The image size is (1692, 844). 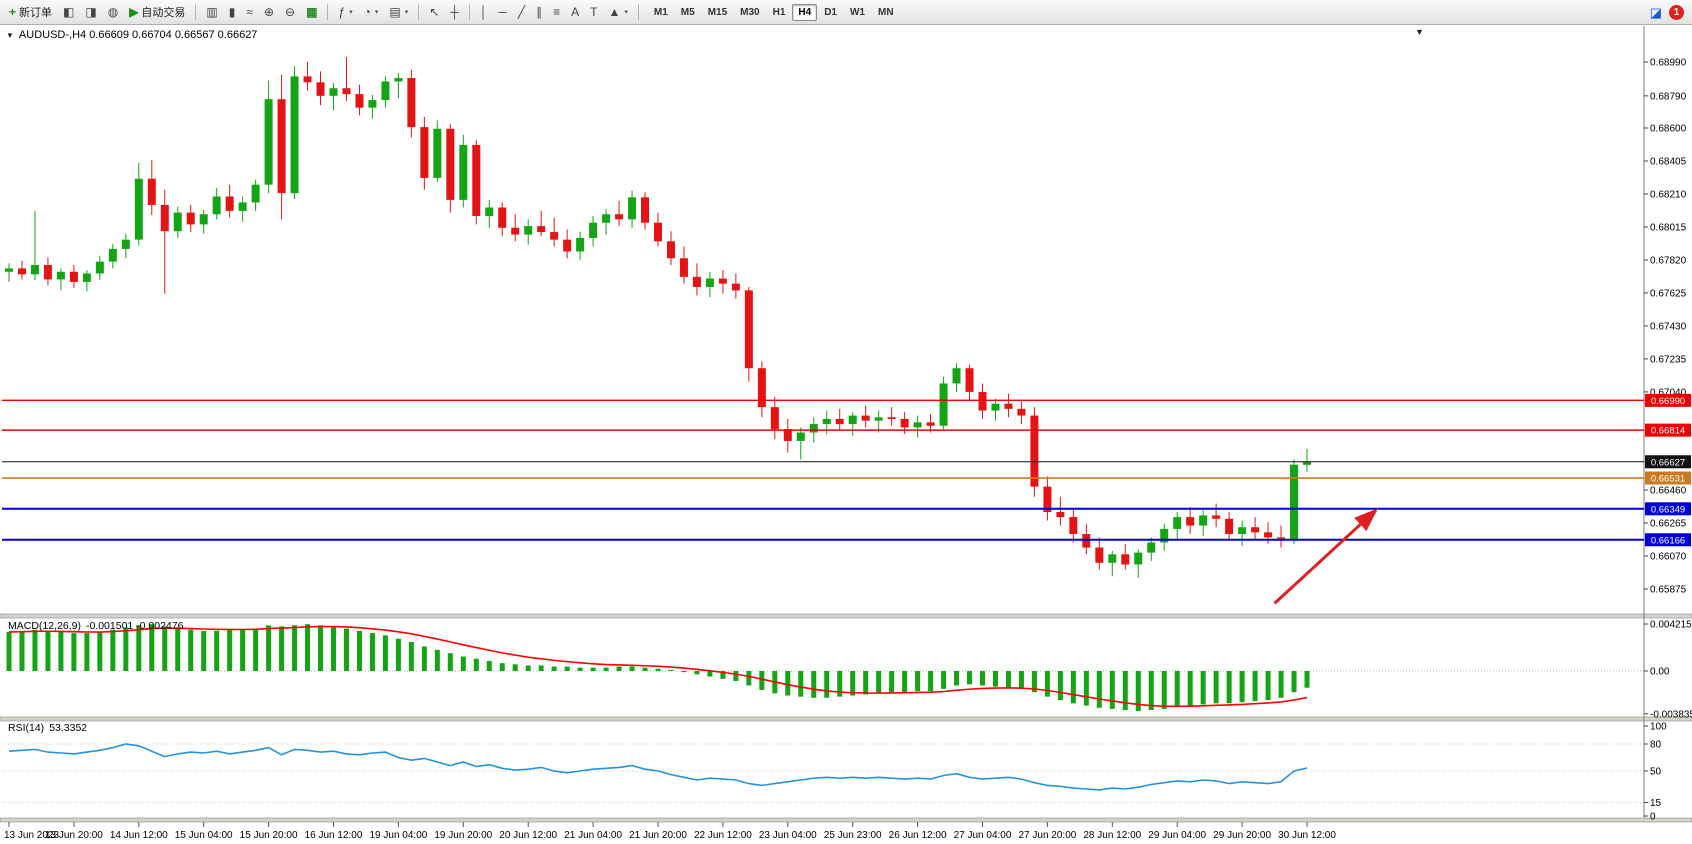 I want to click on vertical-line-icon: │, so click(x=483, y=12).